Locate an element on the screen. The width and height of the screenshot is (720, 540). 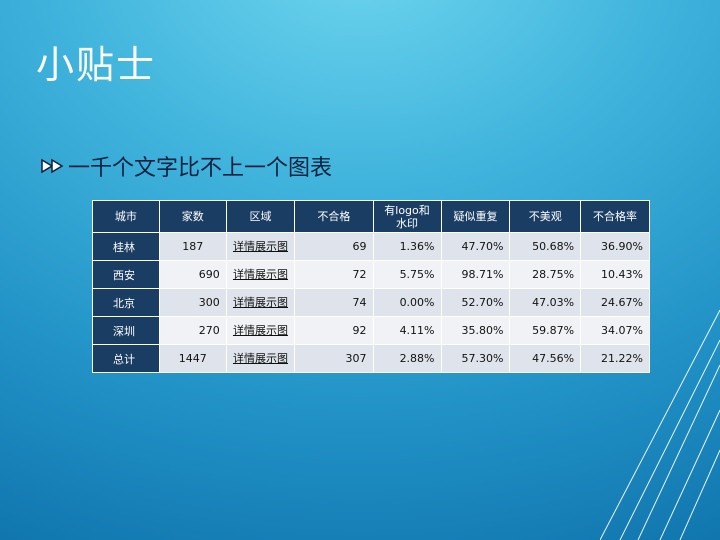
cell-ugly: 47.03% is located at coordinates (545, 302).